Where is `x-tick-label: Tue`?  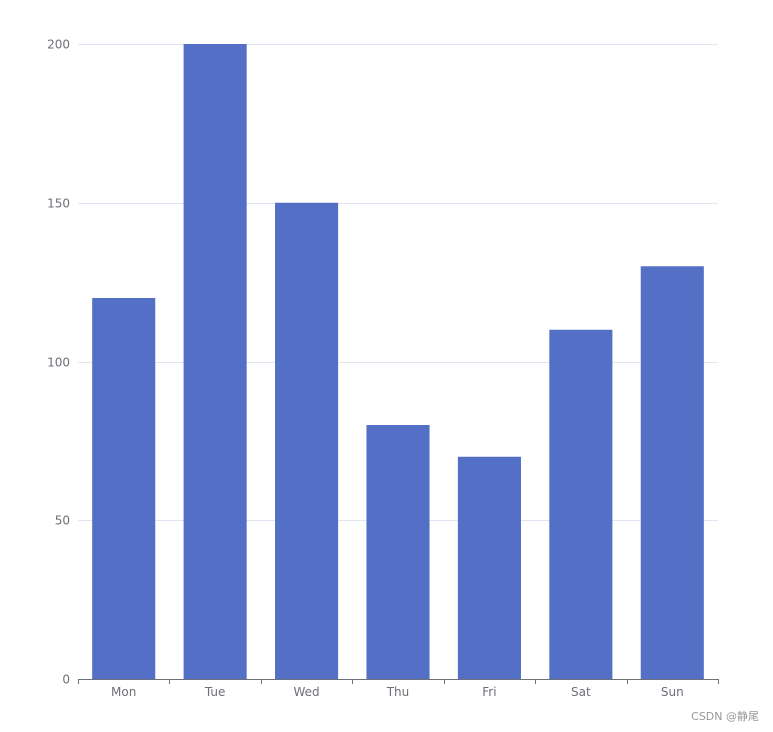
x-tick-label: Tue is located at coordinates (215, 692).